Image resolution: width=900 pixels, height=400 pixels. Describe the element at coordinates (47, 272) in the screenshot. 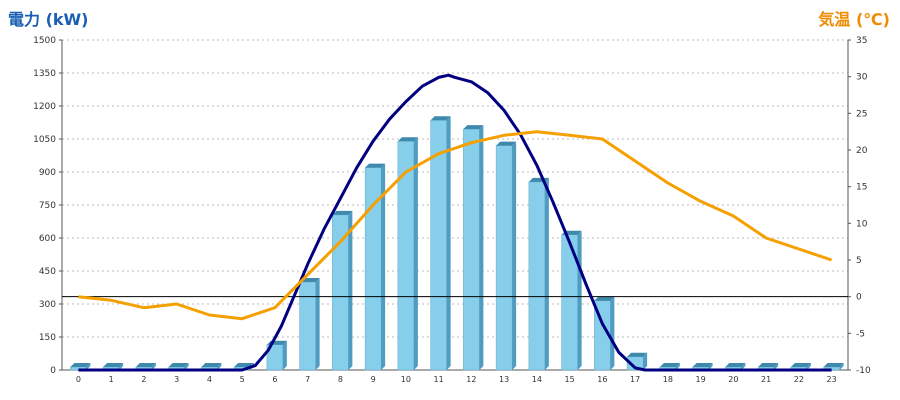

I see `left-tick-label: 450` at that location.